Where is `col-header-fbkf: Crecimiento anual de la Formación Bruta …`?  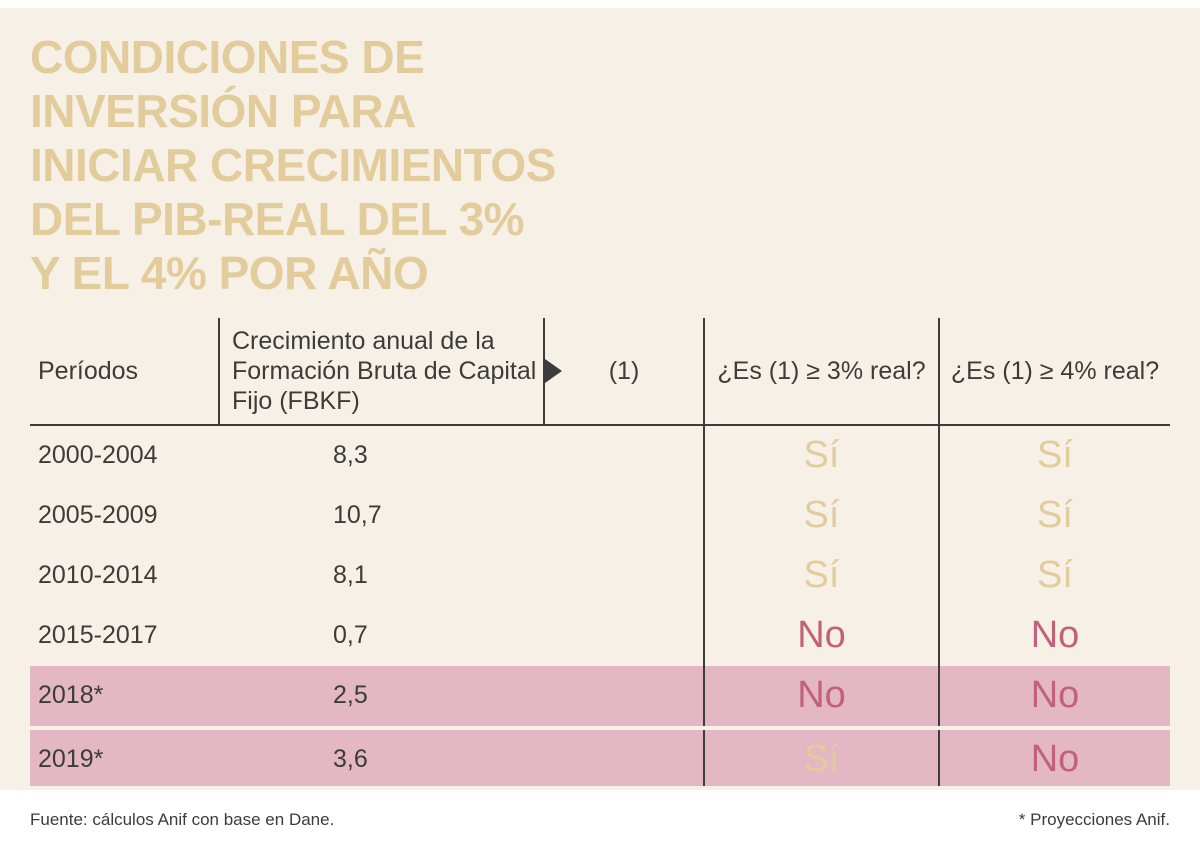 col-header-fbkf: Crecimiento anual de la Formación Bruta … is located at coordinates (382, 371).